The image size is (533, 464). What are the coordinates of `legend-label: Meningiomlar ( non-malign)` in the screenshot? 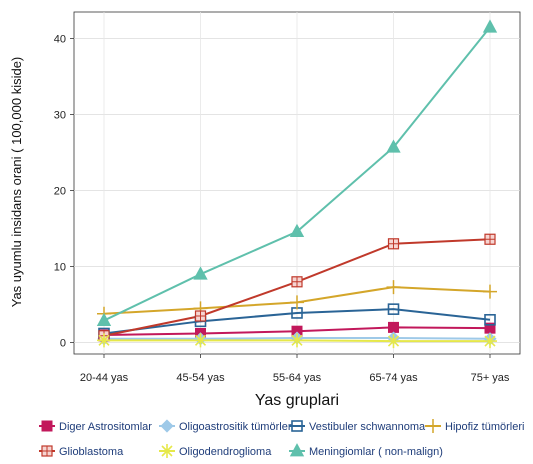 It's located at (376, 452).